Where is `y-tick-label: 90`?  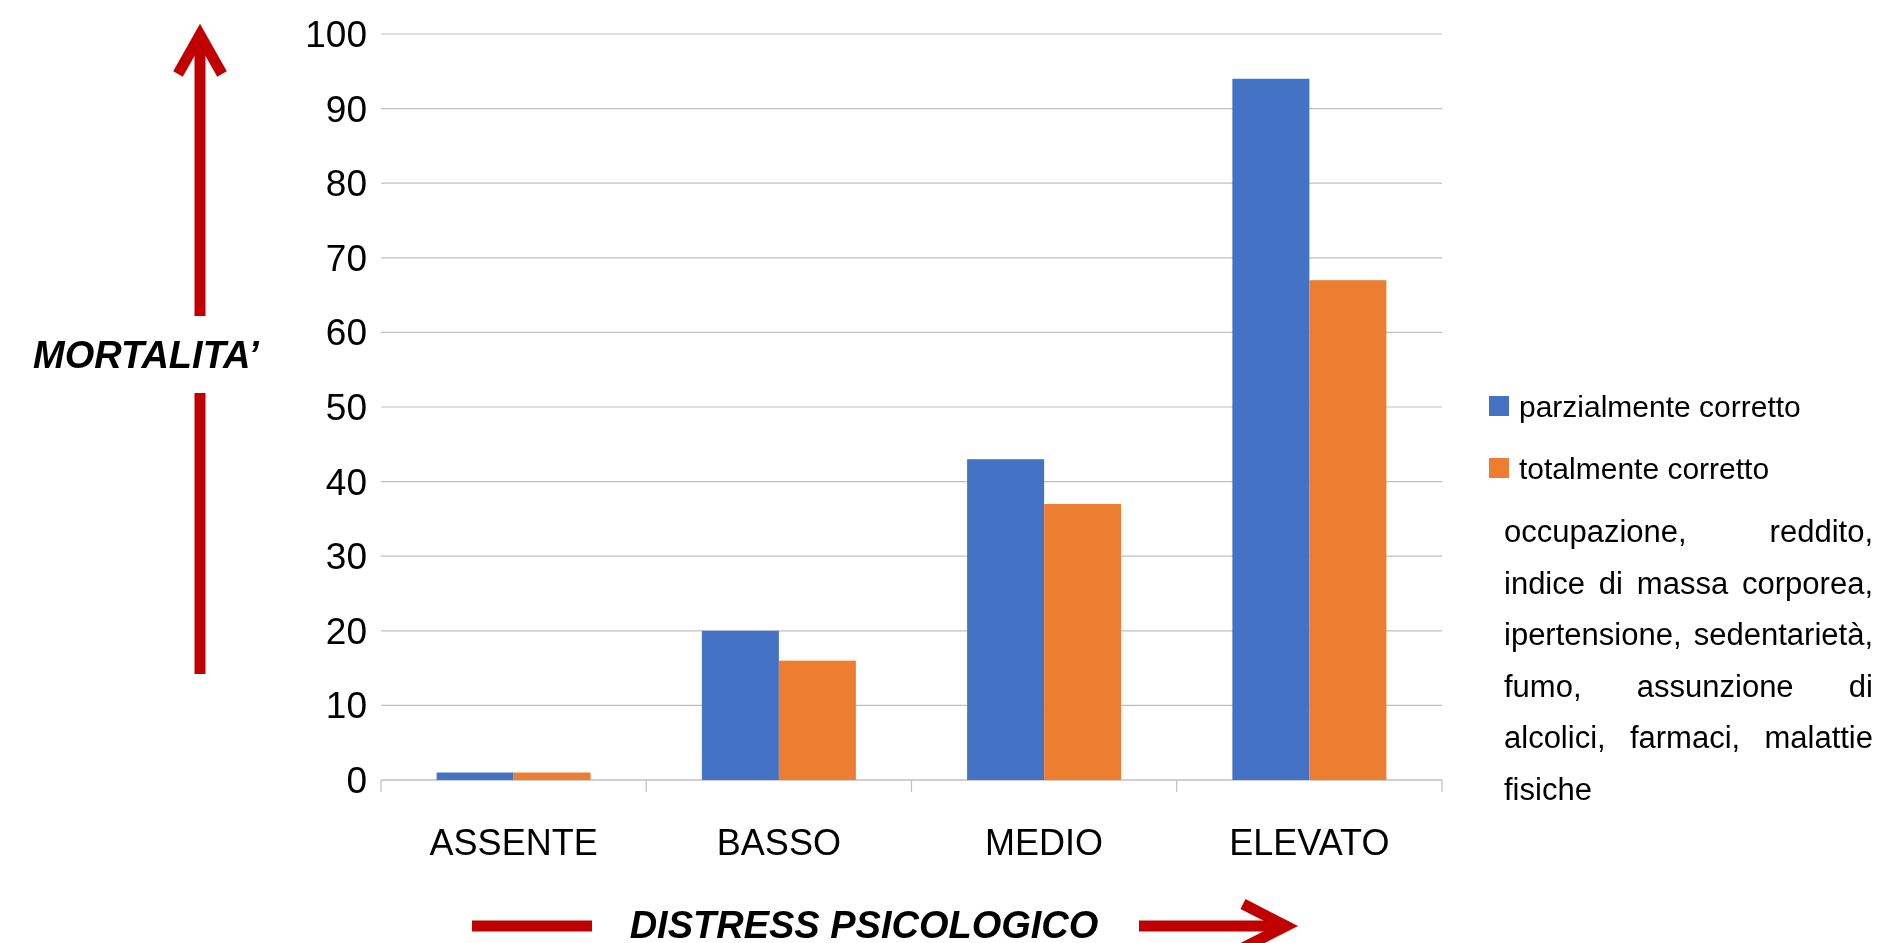 y-tick-label: 90 is located at coordinates (346, 109).